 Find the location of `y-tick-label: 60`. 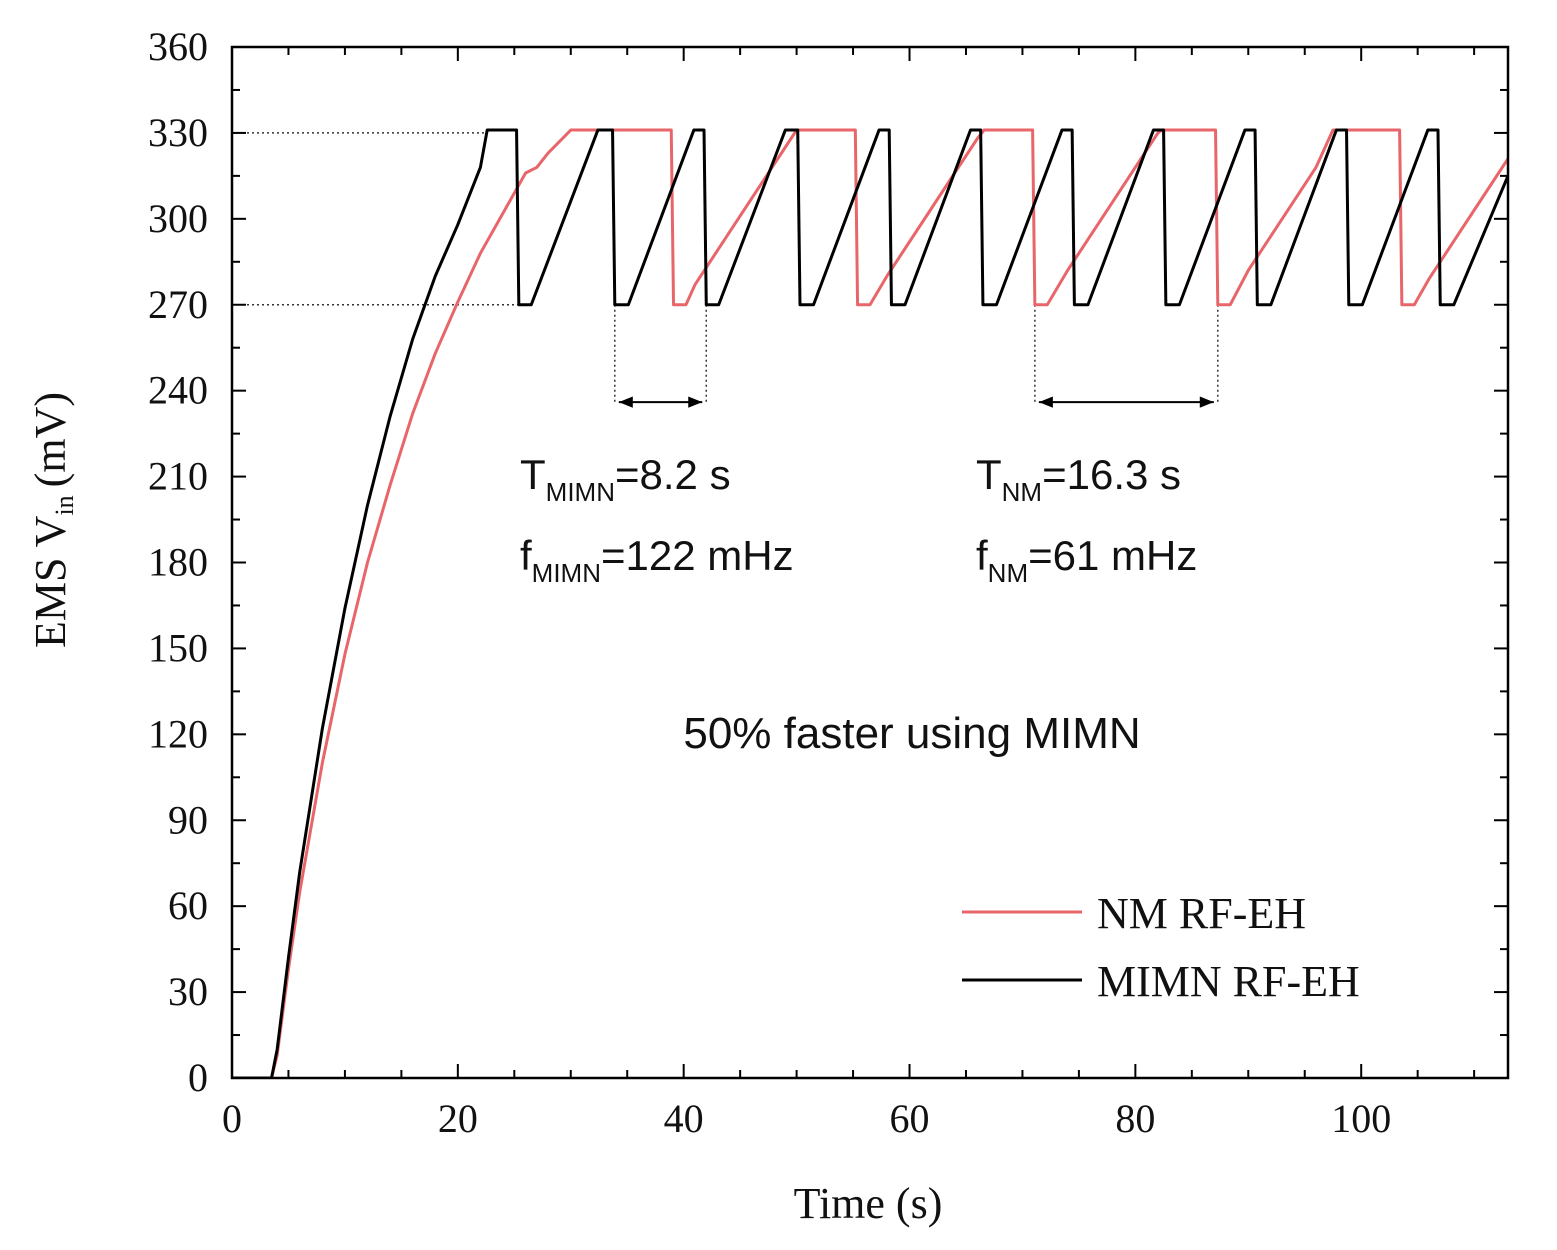

y-tick-label: 60 is located at coordinates (188, 905).